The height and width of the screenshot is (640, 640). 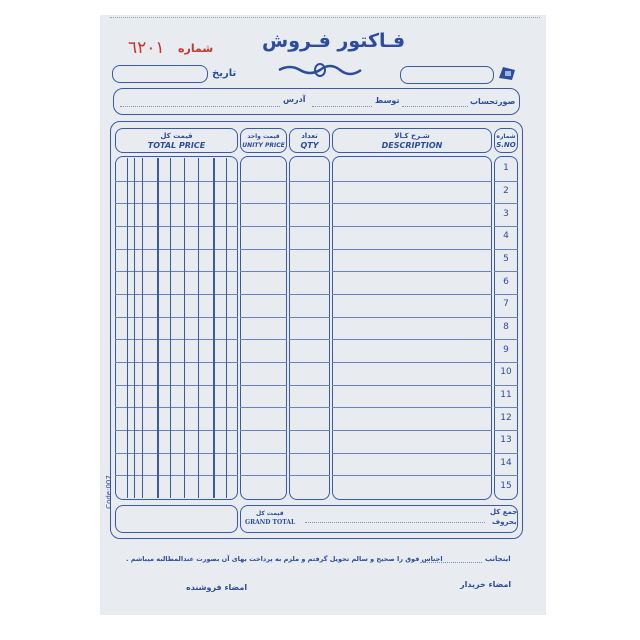 I want to click on header-sno: شماره S.NO, so click(x=506, y=140).